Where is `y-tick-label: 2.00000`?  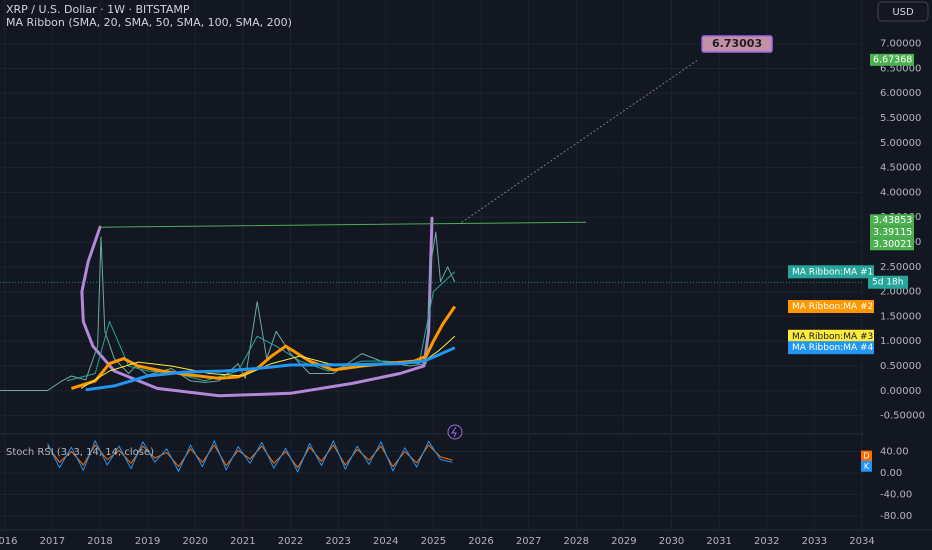
y-tick-label: 2.00000 is located at coordinates (900, 292).